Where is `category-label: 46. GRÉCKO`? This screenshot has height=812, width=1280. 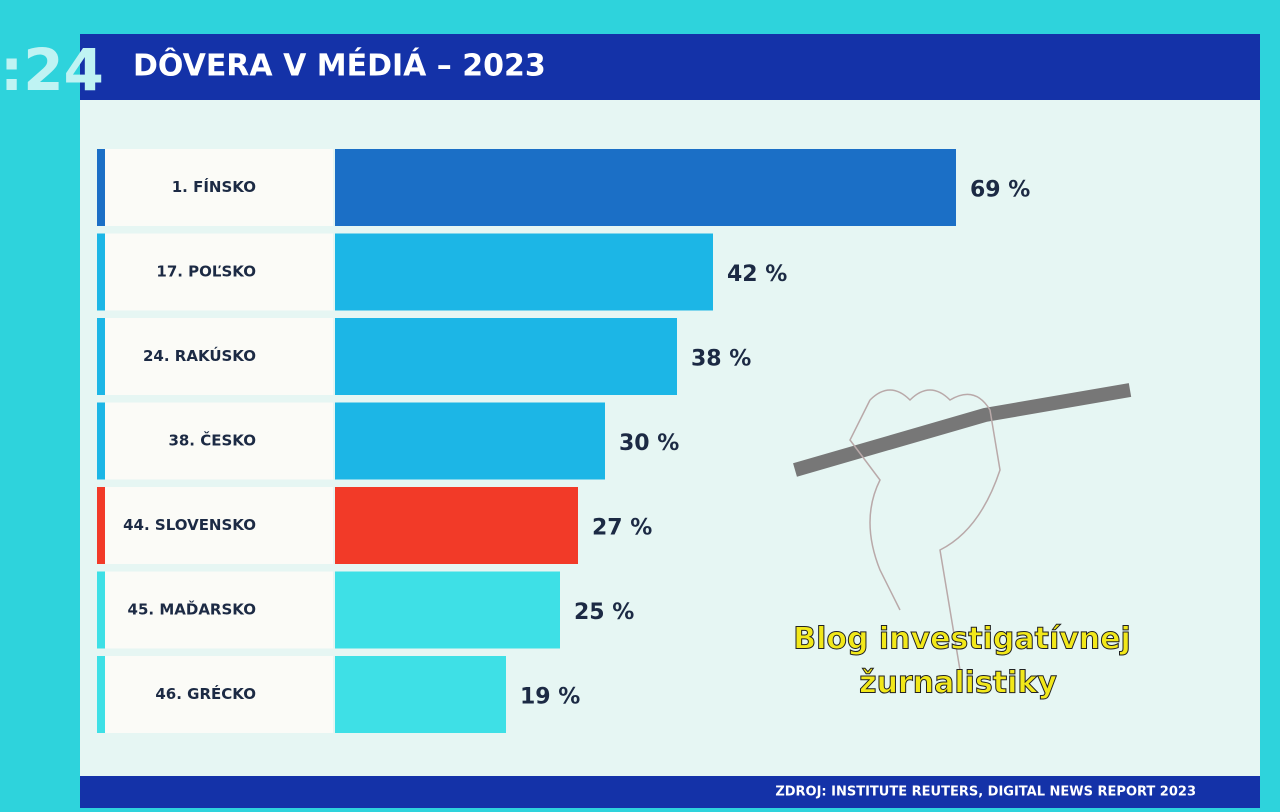
category-label: 46. GRÉCKO is located at coordinates (205, 693).